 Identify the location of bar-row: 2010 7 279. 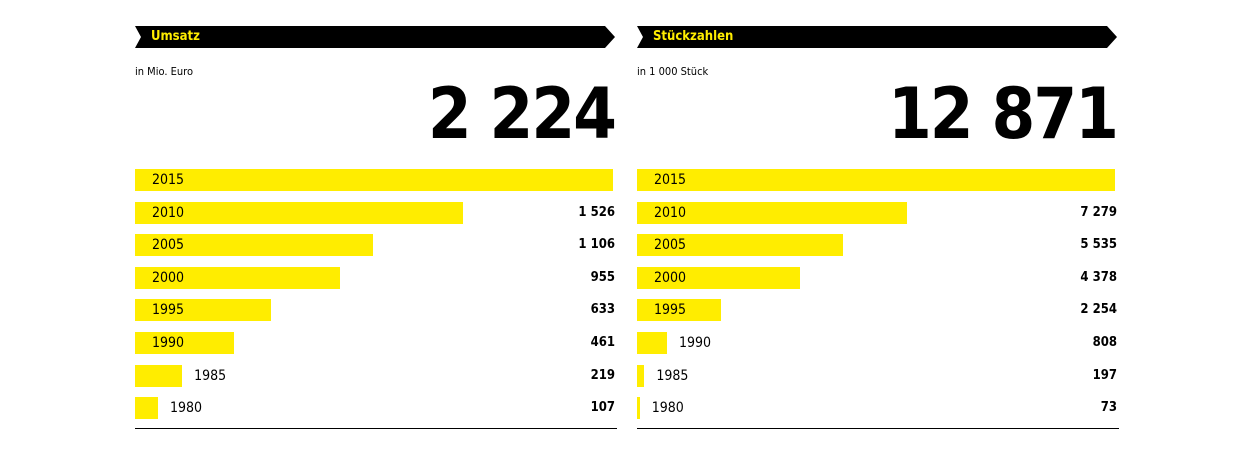
(877, 212).